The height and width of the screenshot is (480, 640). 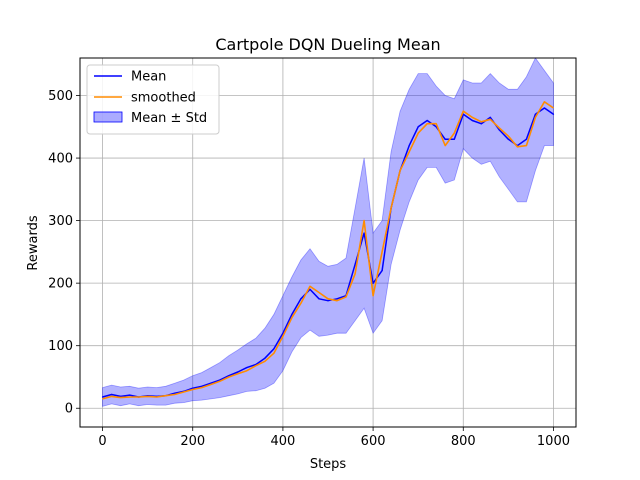 What do you see at coordinates (69, 409) in the screenshot?
I see `y-tick-label: 0` at bounding box center [69, 409].